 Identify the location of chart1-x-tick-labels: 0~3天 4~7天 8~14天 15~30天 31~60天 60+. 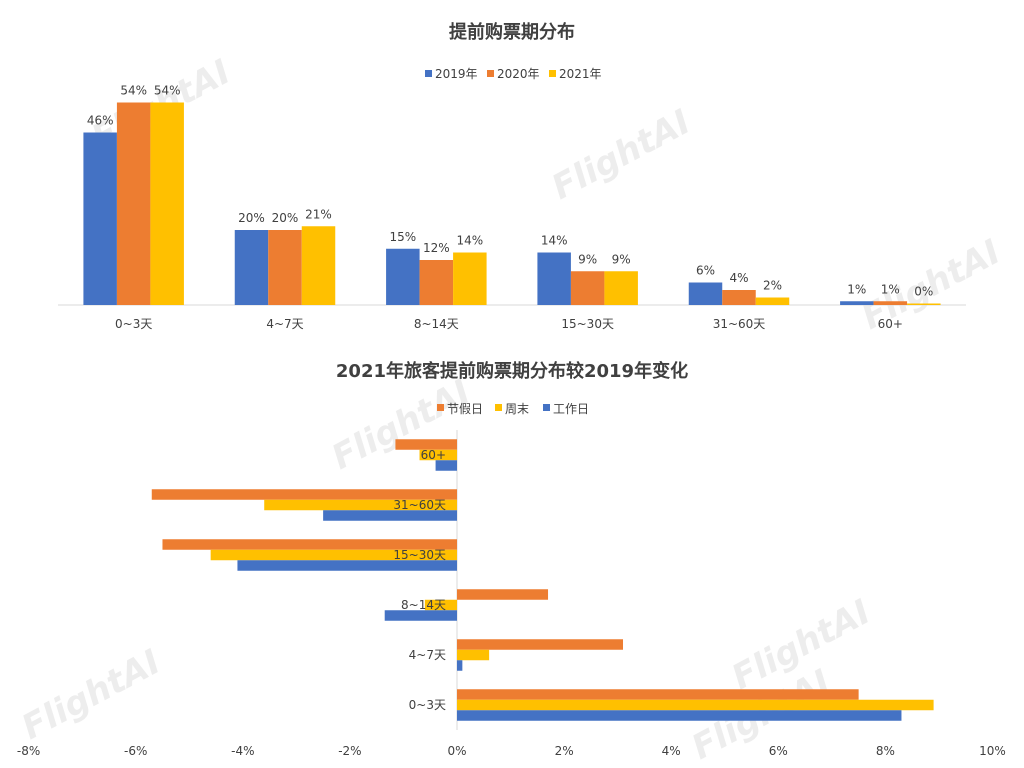
(509, 324).